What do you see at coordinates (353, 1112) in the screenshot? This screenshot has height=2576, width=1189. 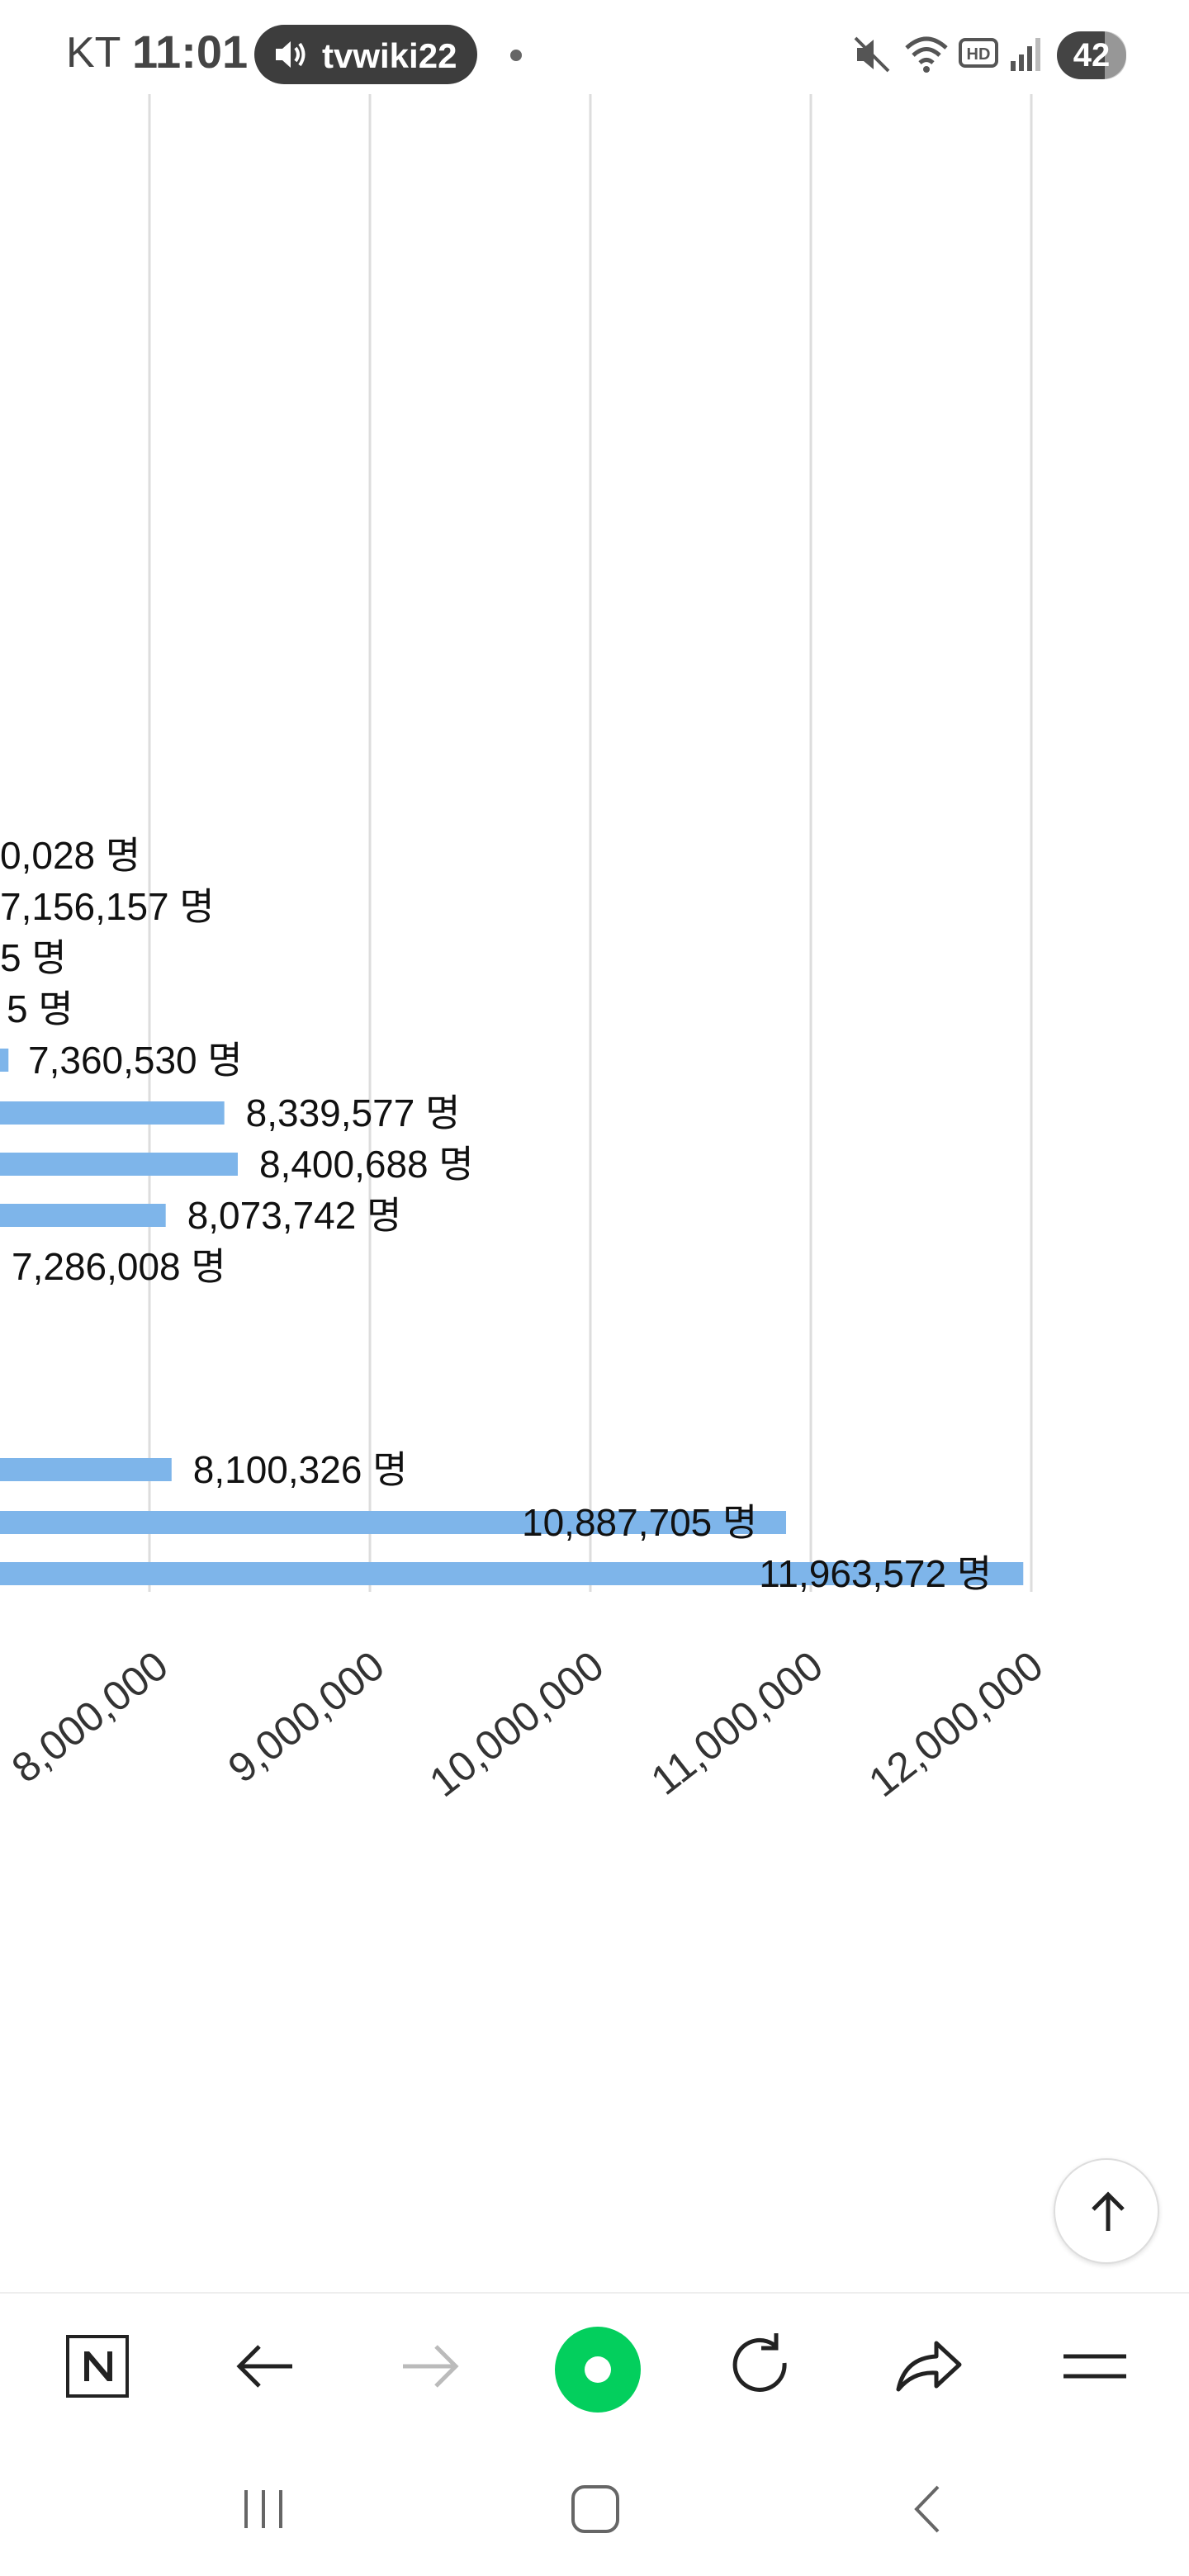 I see `bar-value-label: 8,339,577 명` at bounding box center [353, 1112].